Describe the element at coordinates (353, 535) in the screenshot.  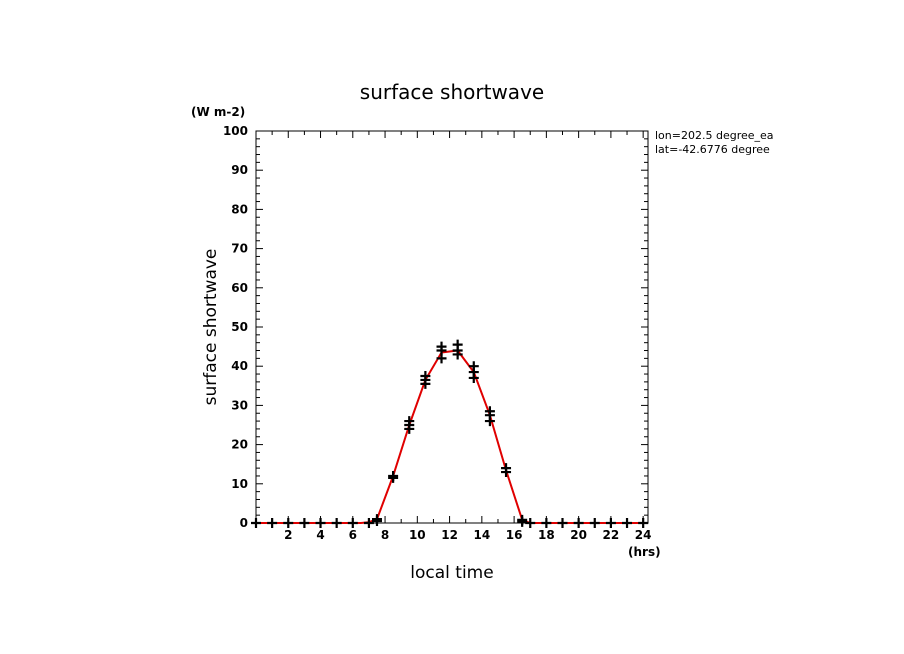
I see `x-tick-label: 6` at that location.